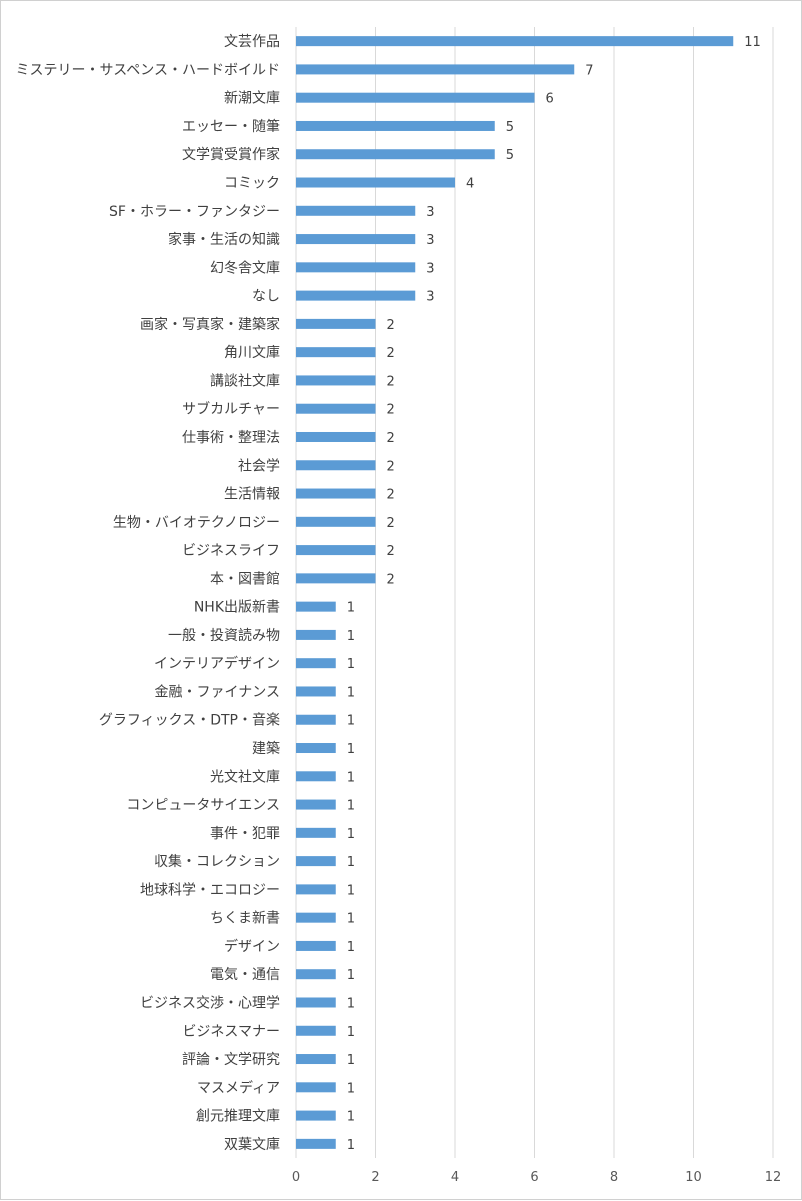 The height and width of the screenshot is (1201, 802). What do you see at coordinates (252, 98) in the screenshot?
I see `category-label: 新潮文庫` at bounding box center [252, 98].